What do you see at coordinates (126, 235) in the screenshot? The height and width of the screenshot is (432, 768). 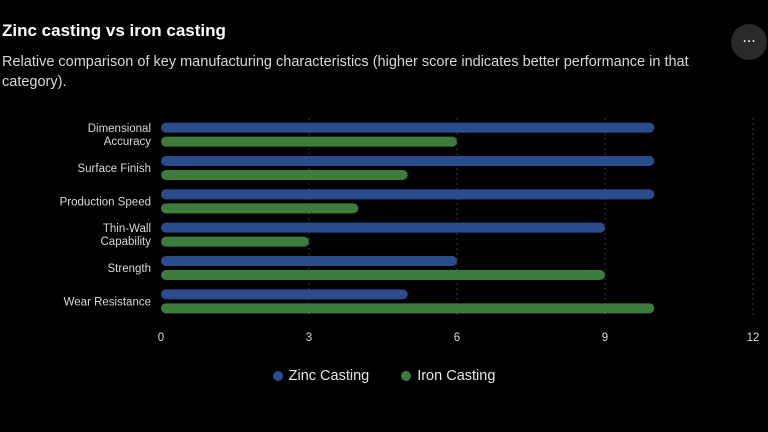 I see `category-label: Thin-Wall Capability` at bounding box center [126, 235].